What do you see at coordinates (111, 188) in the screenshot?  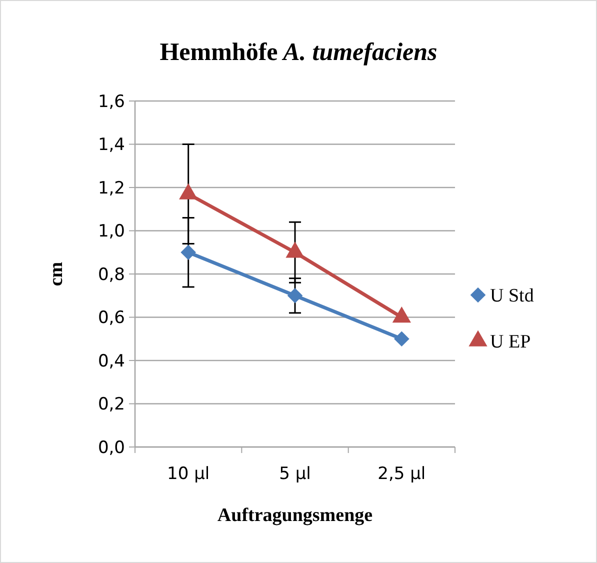 I see `y-tick-label: 1,2` at bounding box center [111, 188].